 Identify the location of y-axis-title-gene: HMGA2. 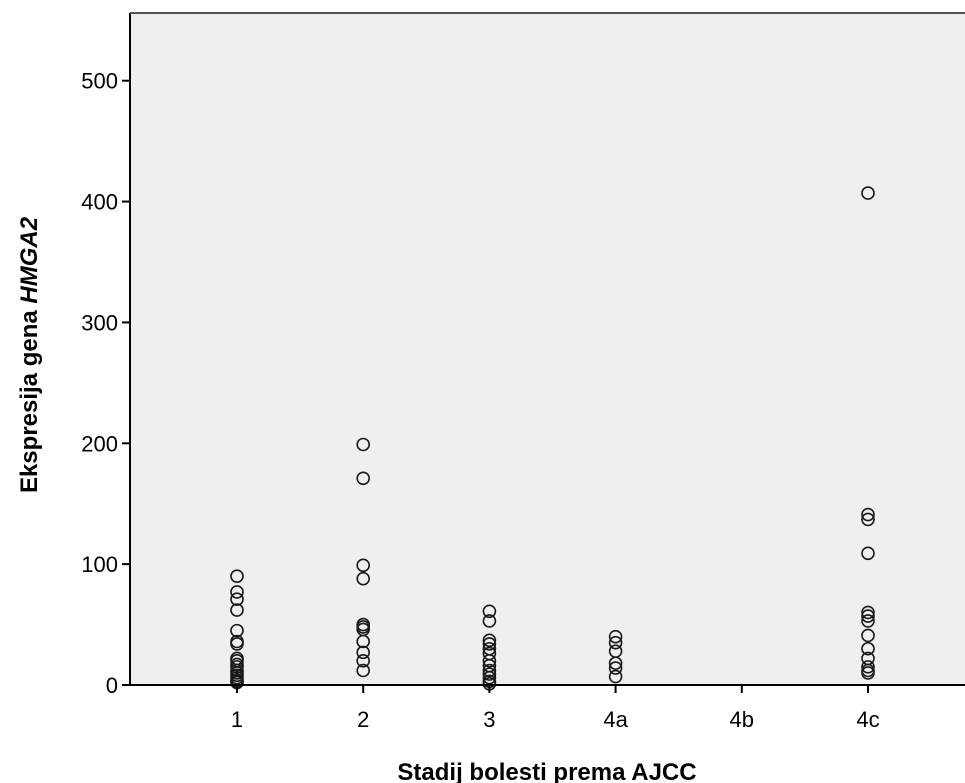
(29, 259).